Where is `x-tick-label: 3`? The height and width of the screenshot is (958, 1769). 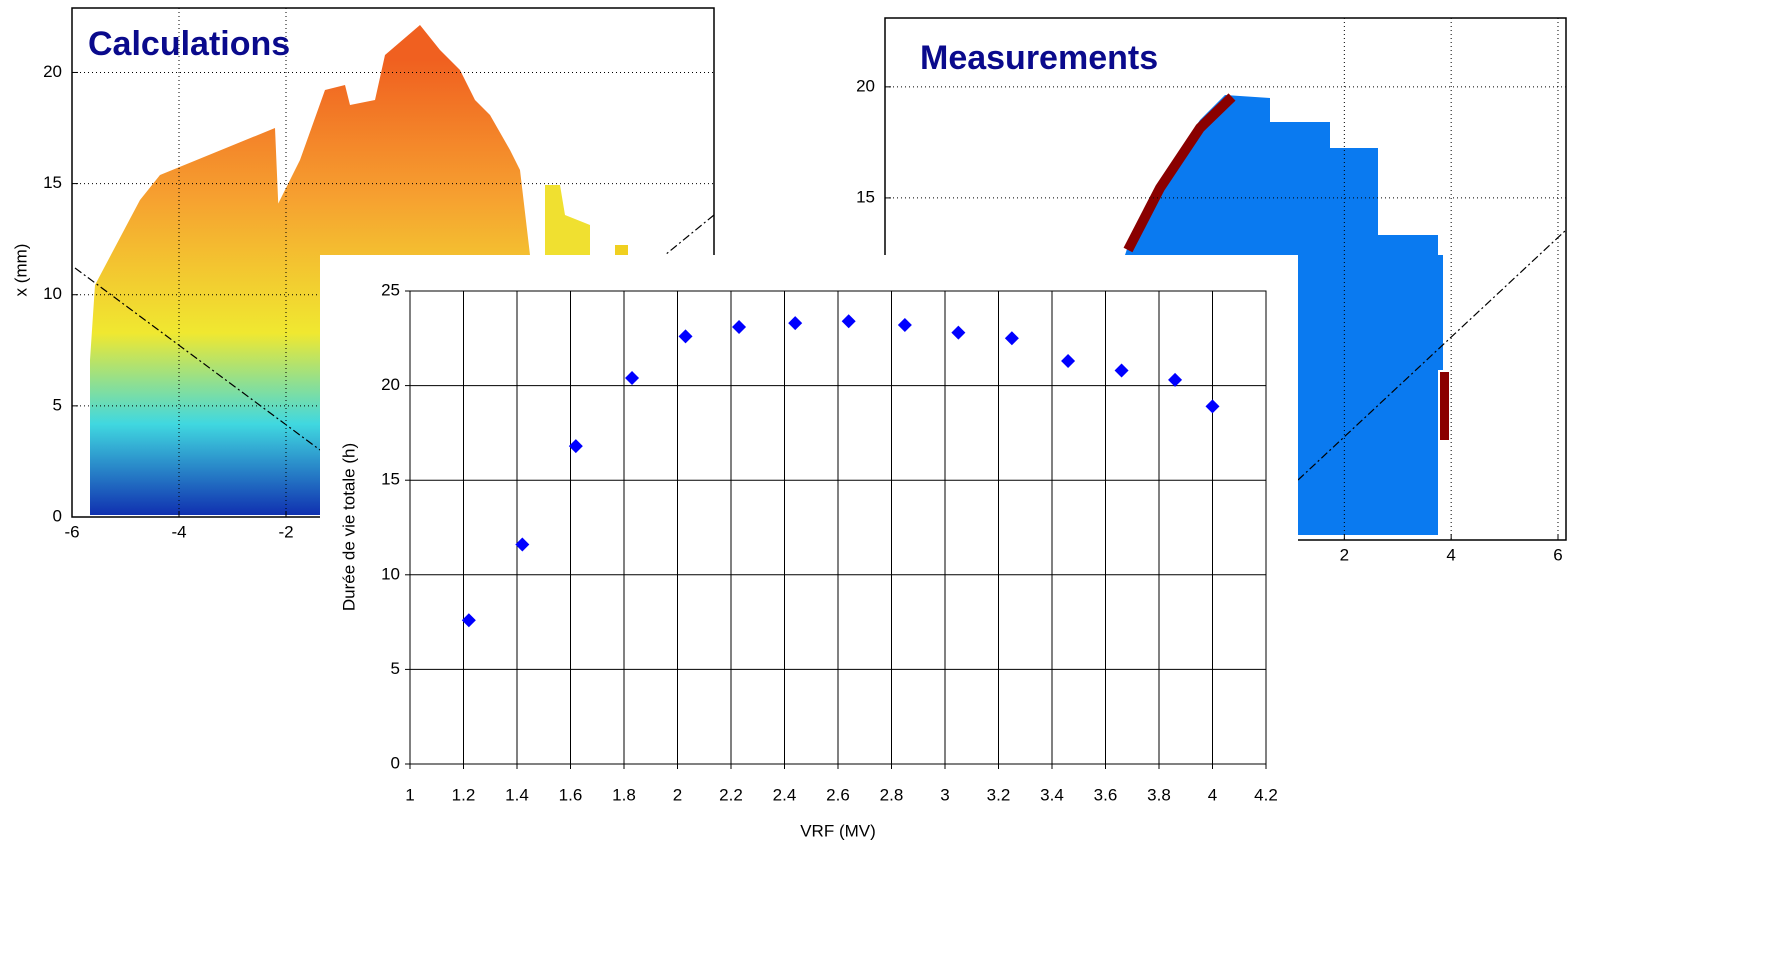
x-tick-label: 3 is located at coordinates (944, 794).